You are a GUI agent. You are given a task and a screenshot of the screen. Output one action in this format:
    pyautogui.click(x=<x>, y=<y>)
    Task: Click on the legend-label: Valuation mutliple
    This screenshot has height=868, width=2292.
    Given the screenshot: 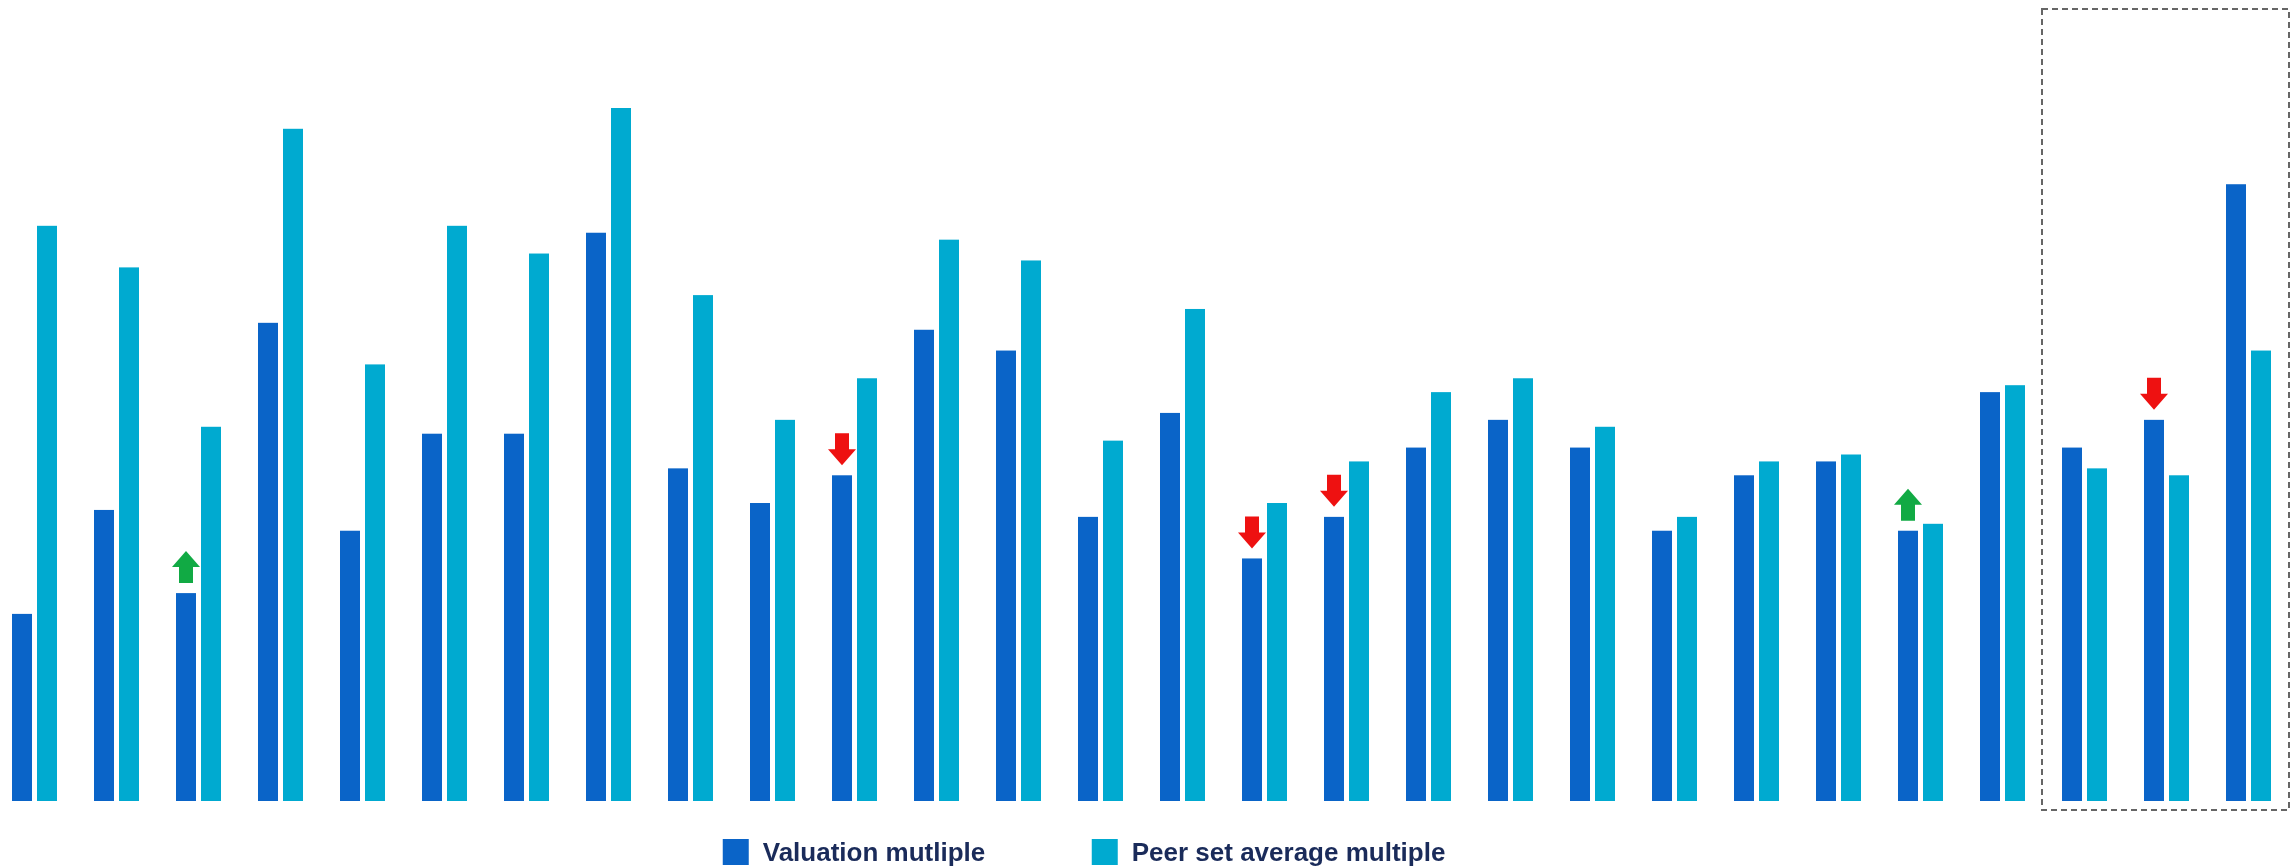 What is the action you would take?
    pyautogui.click(x=874, y=852)
    